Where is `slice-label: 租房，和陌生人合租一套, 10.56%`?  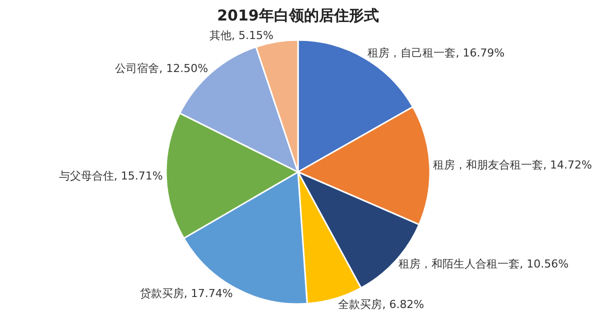 slice-label: 租房，和陌生人合租一套, 10.56% is located at coordinates (483, 264).